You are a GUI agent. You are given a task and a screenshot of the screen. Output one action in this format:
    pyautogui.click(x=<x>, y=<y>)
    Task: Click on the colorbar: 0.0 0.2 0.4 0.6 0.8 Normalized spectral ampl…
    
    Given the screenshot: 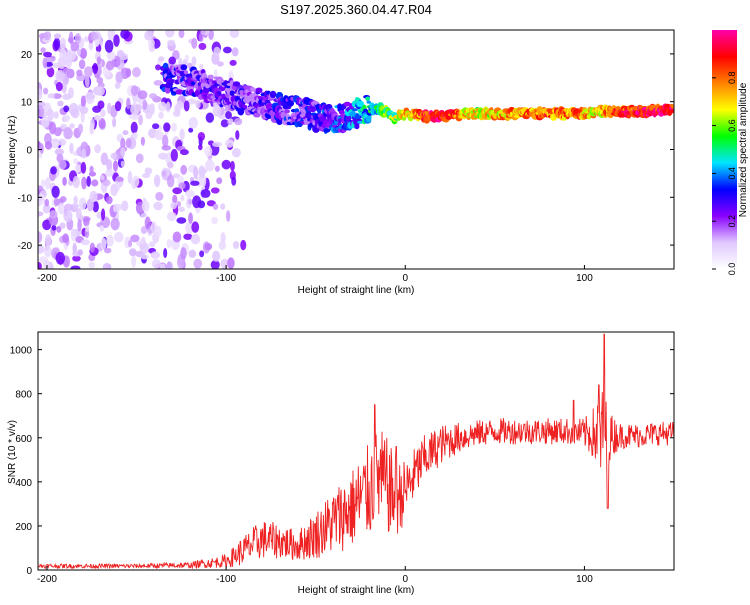 What is the action you would take?
    pyautogui.click(x=730, y=152)
    